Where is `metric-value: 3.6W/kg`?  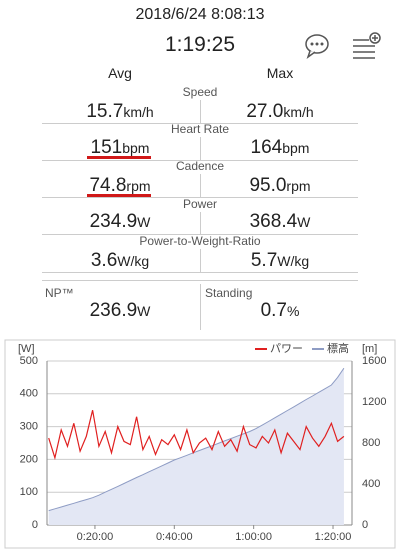
metric-value: 3.6W/kg is located at coordinates (120, 261).